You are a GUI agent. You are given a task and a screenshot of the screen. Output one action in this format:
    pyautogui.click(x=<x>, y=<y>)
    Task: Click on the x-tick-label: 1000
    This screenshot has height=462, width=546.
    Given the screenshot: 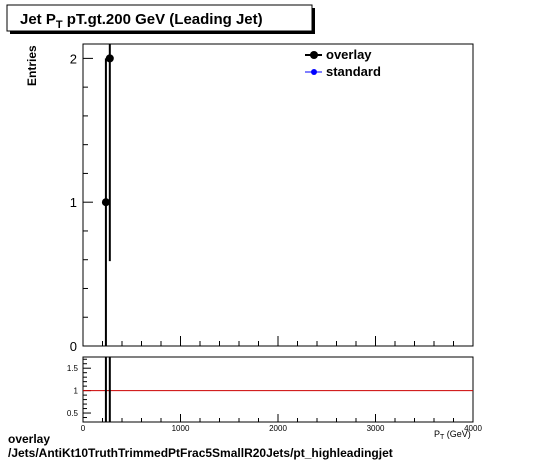 What is the action you would take?
    pyautogui.click(x=181, y=428)
    